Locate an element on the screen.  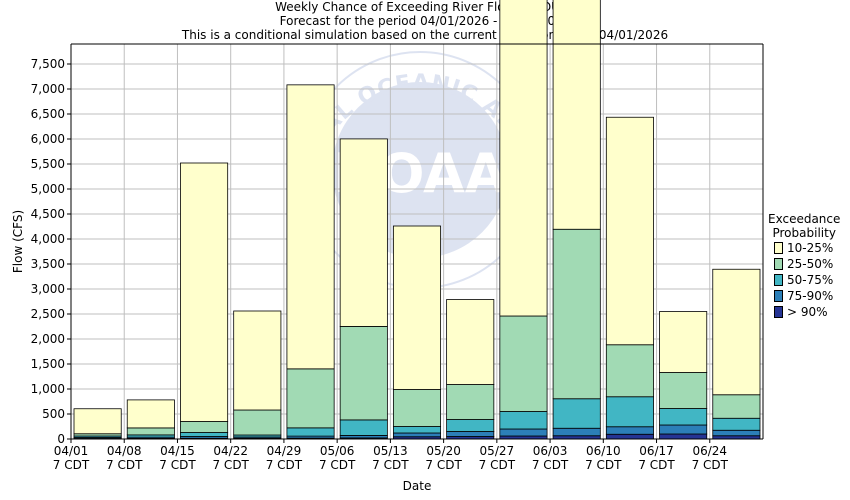
x-tick-label: 04/22 is located at coordinates (230, 451).